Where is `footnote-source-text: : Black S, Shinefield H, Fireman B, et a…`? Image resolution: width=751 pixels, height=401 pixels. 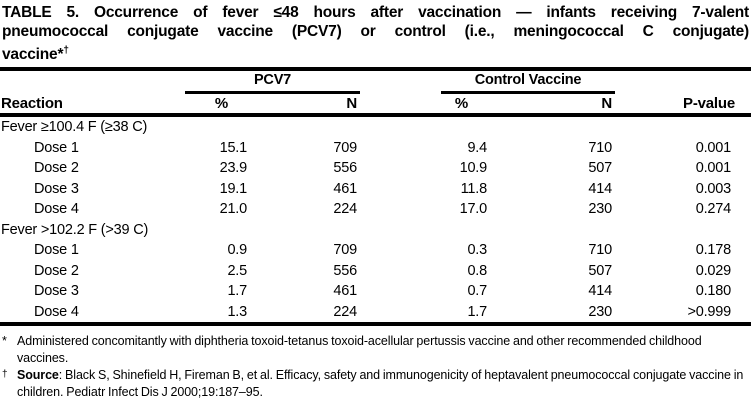
footnote-source-text: : Black S, Shinefield H, Fireman B, et a… is located at coordinates (380, 384).